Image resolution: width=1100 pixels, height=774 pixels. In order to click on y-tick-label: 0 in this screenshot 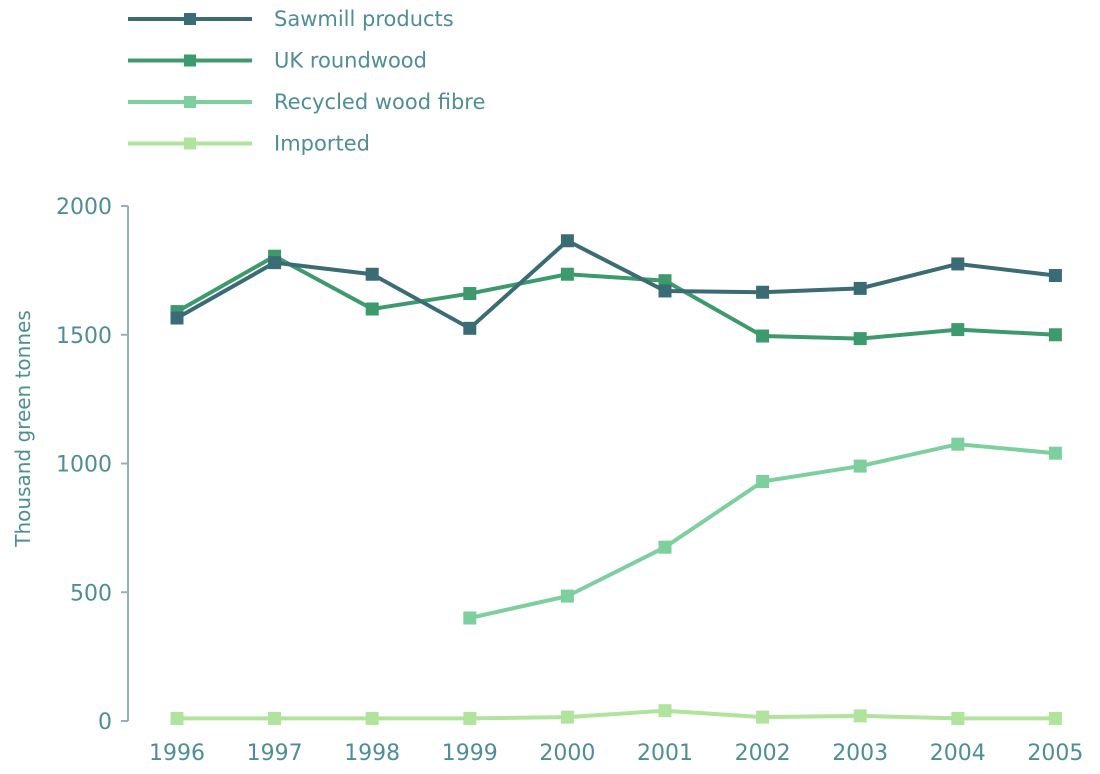, I will do `click(105, 722)`.